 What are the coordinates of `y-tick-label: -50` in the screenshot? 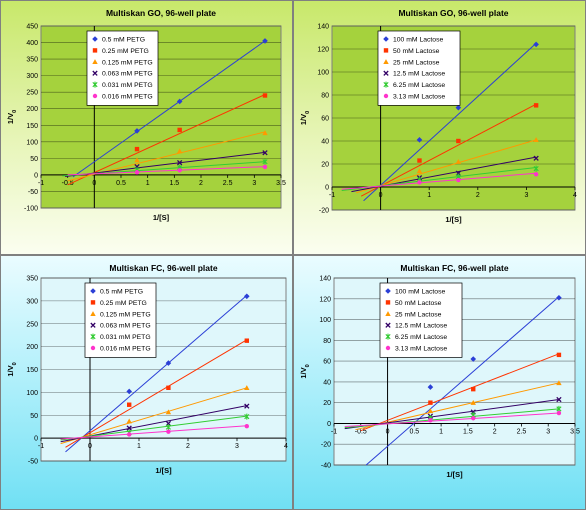 It's located at (33, 462).